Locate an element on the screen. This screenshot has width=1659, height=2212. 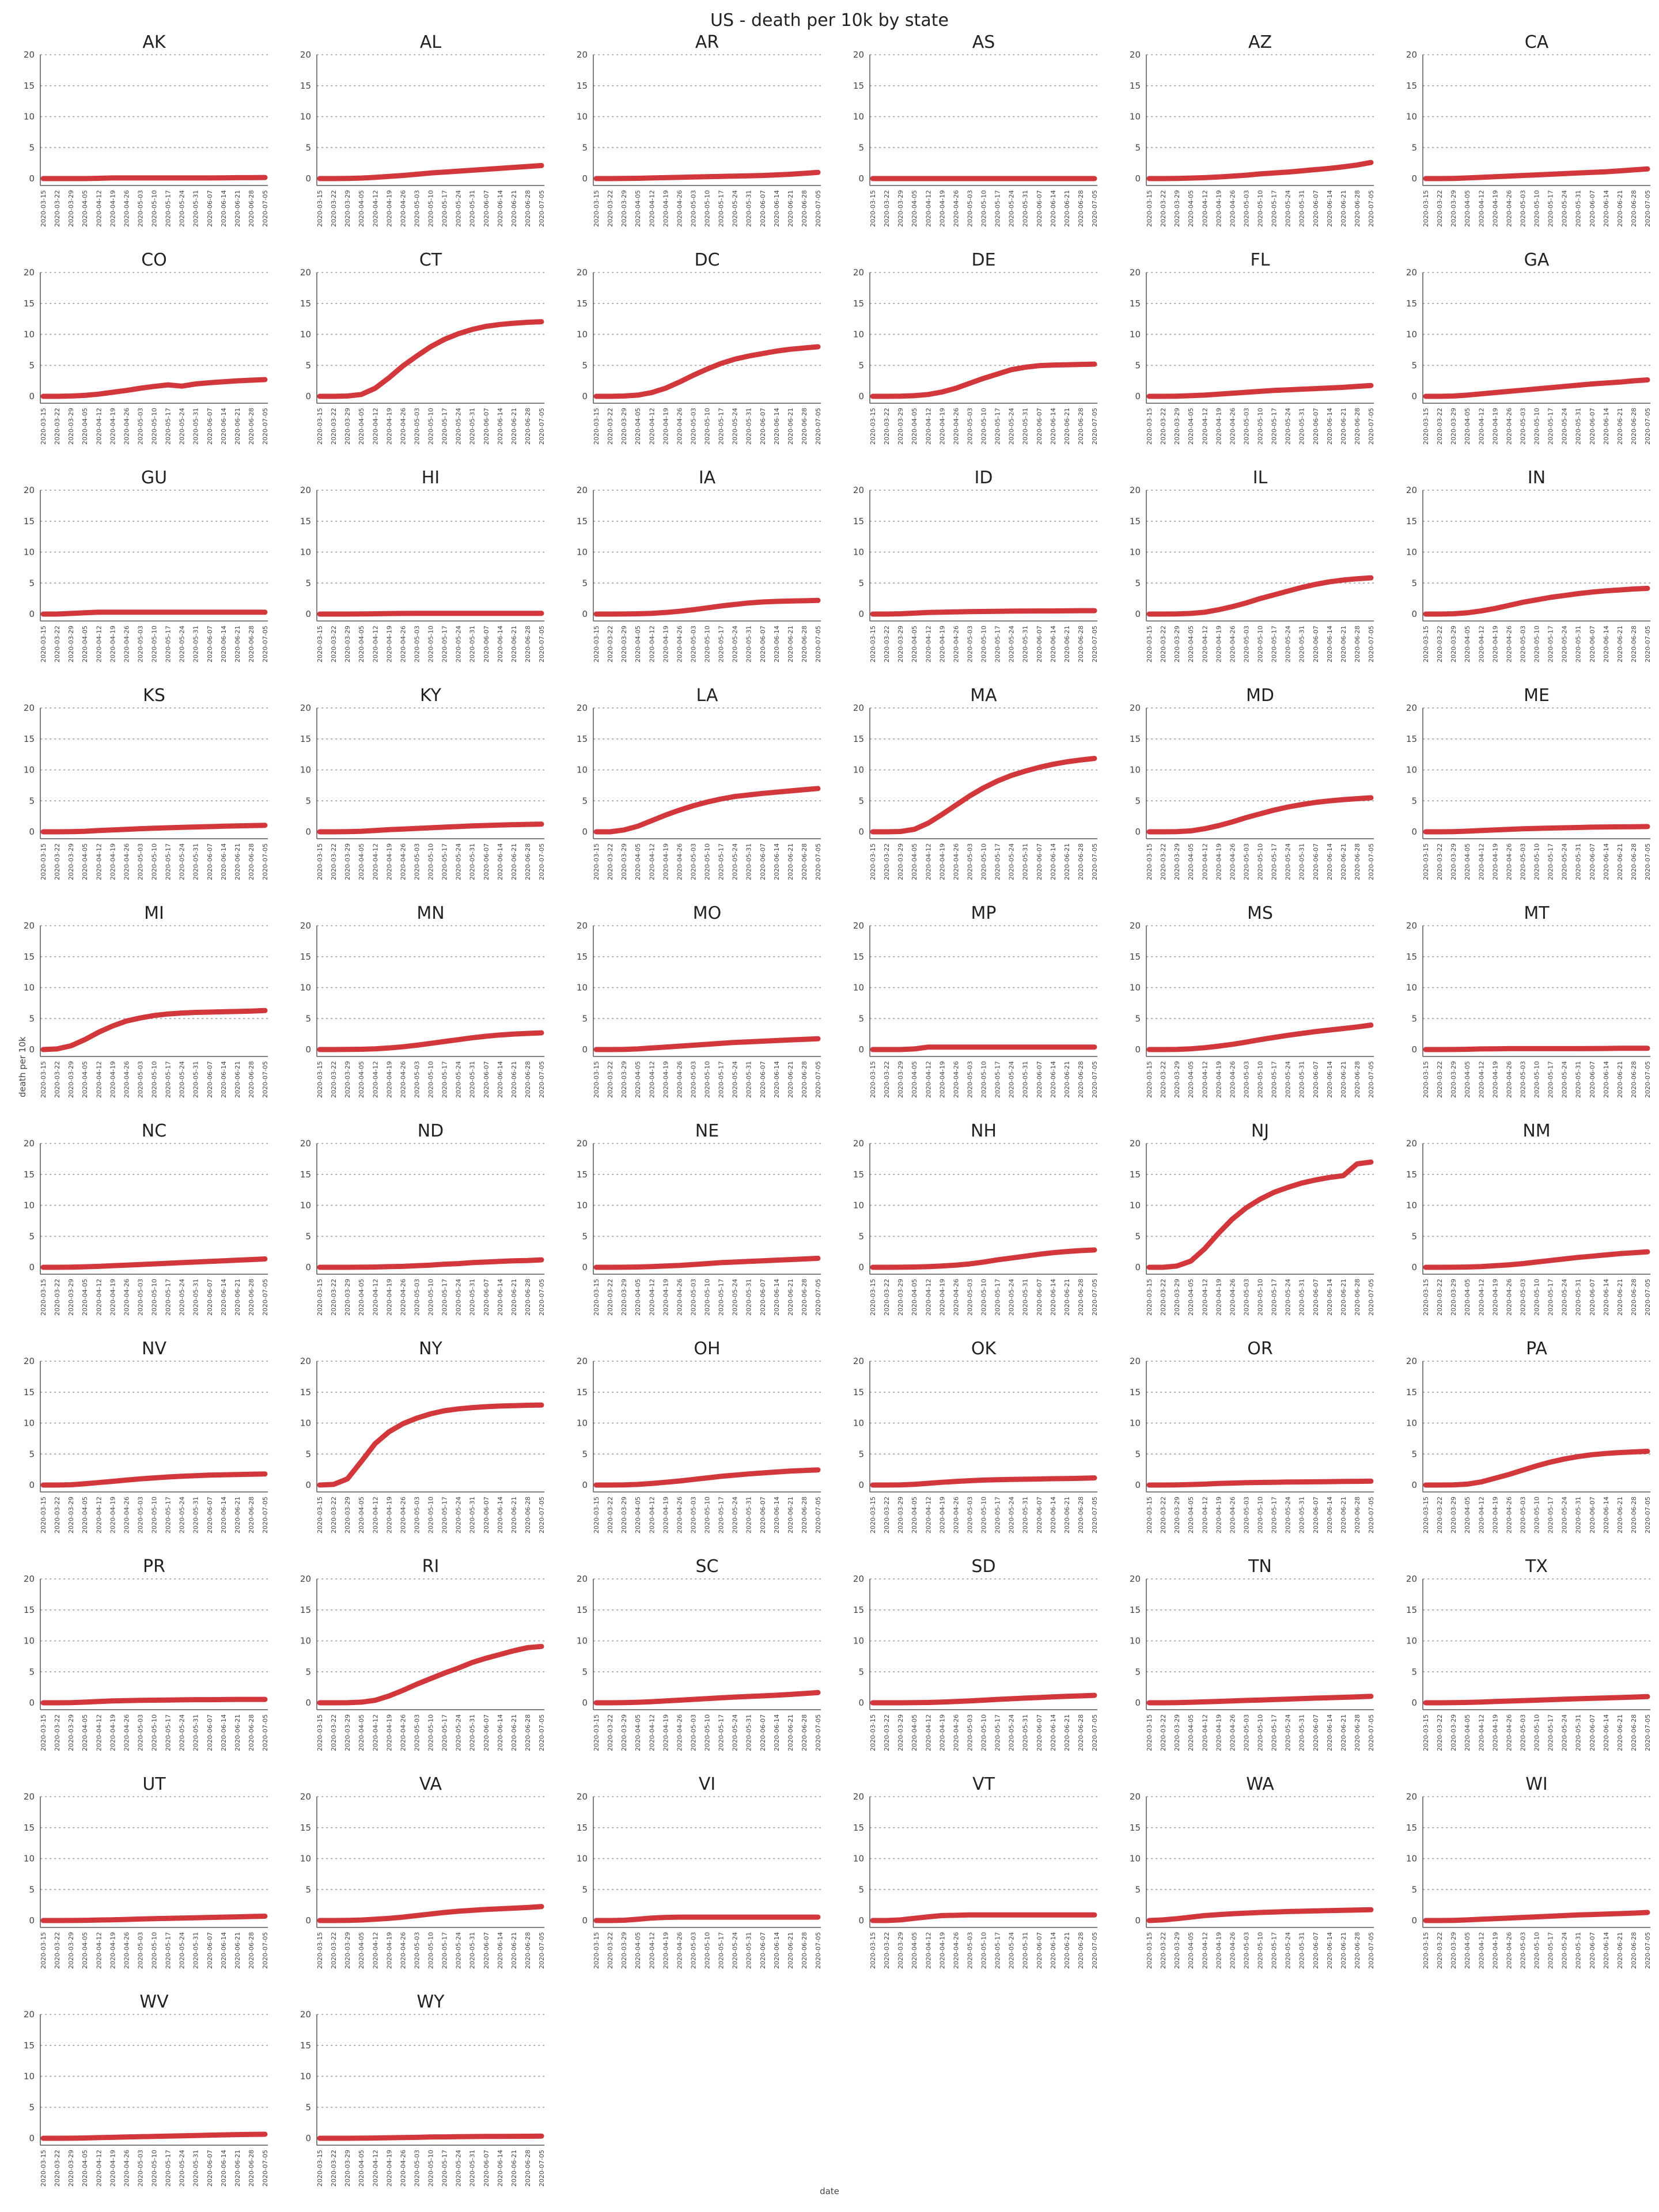
series-line-il is located at coordinates (1260, 596).